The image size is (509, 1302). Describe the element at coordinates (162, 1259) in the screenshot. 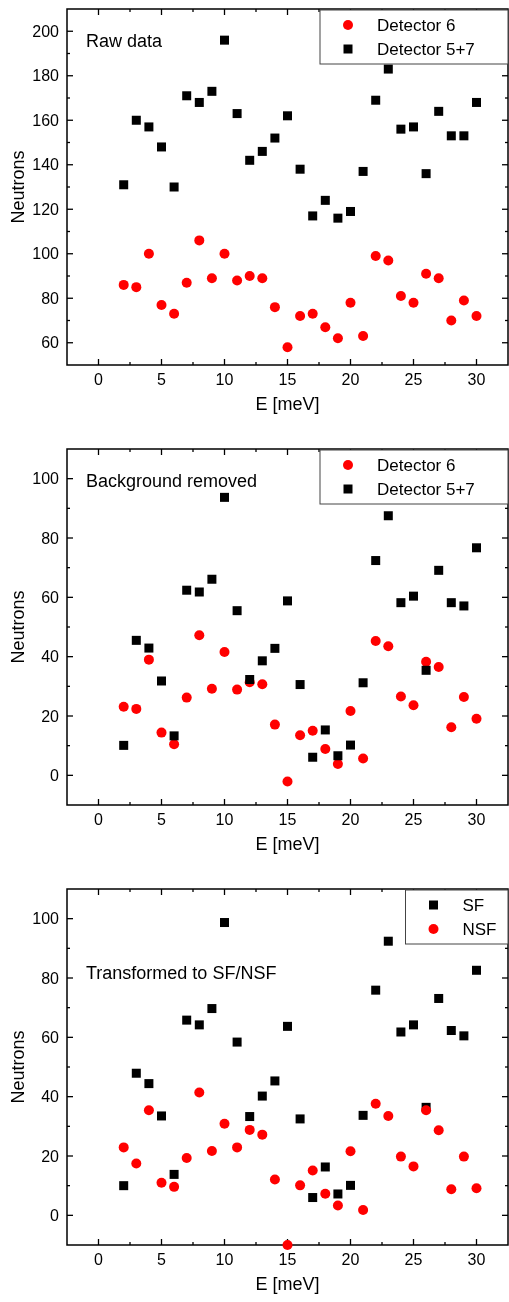

I see `x-tick-label: 5` at that location.